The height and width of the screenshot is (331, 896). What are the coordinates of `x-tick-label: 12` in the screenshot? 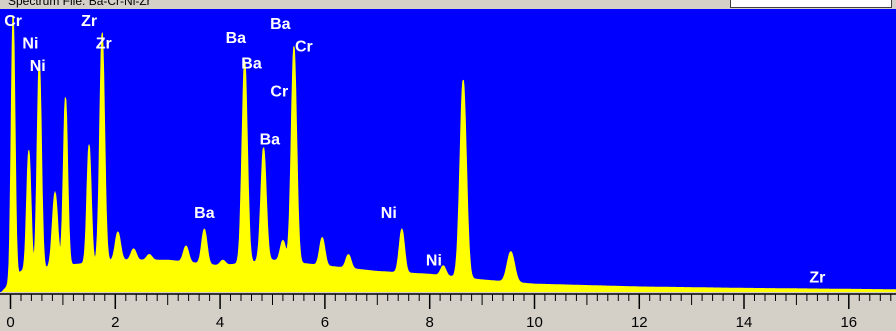 It's located at (639, 322).